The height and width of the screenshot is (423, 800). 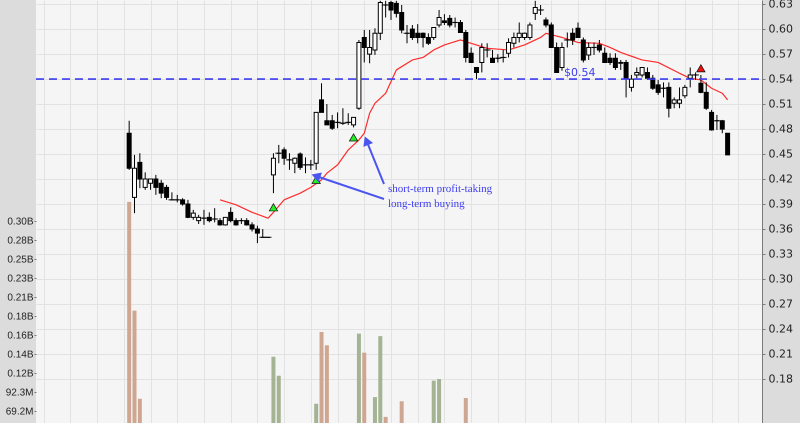 I want to click on y2-tick-label: 0.28B, so click(x=20, y=240).